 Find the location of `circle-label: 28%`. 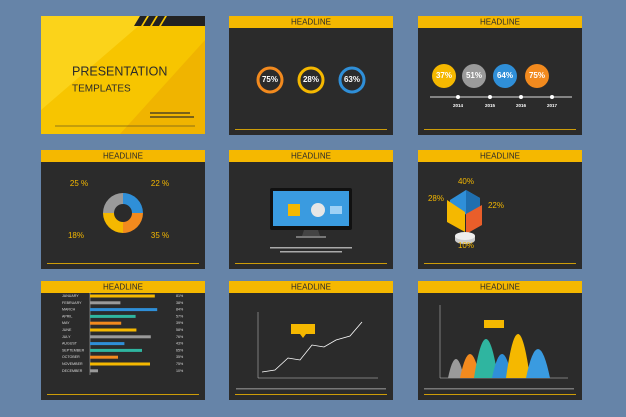

circle-label: 28% is located at coordinates (311, 79).